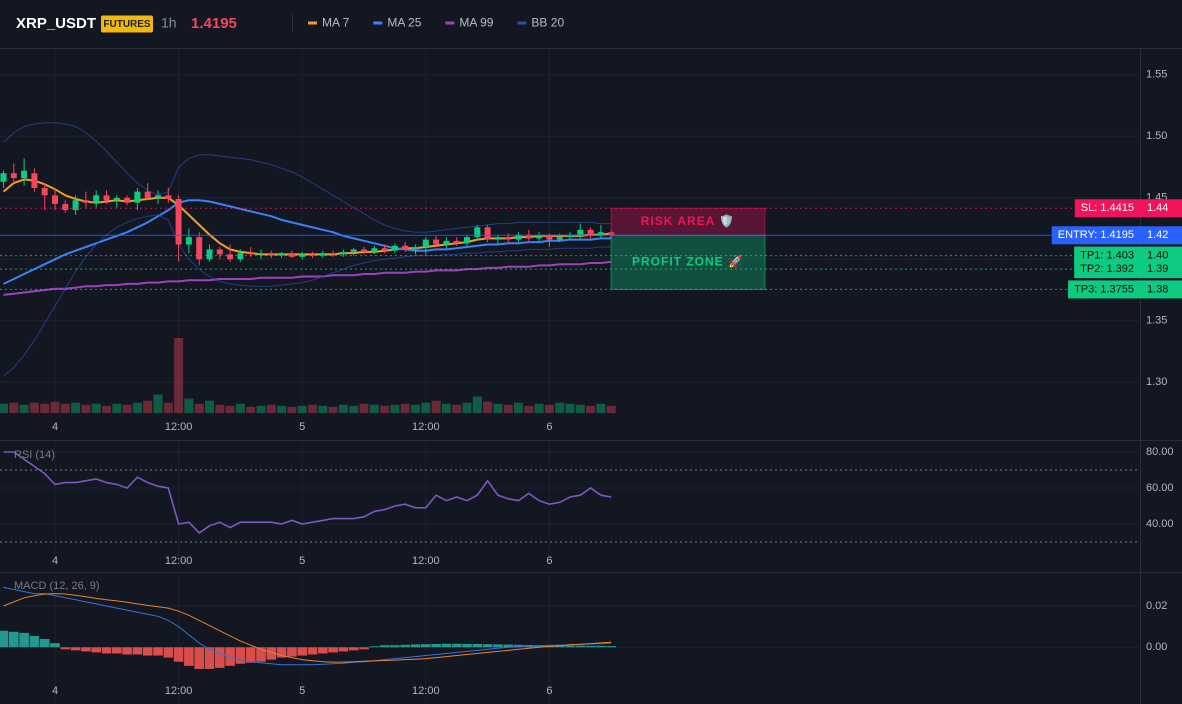 The height and width of the screenshot is (704, 1182). I want to click on y-tick-label: 40.00, so click(1160, 524).